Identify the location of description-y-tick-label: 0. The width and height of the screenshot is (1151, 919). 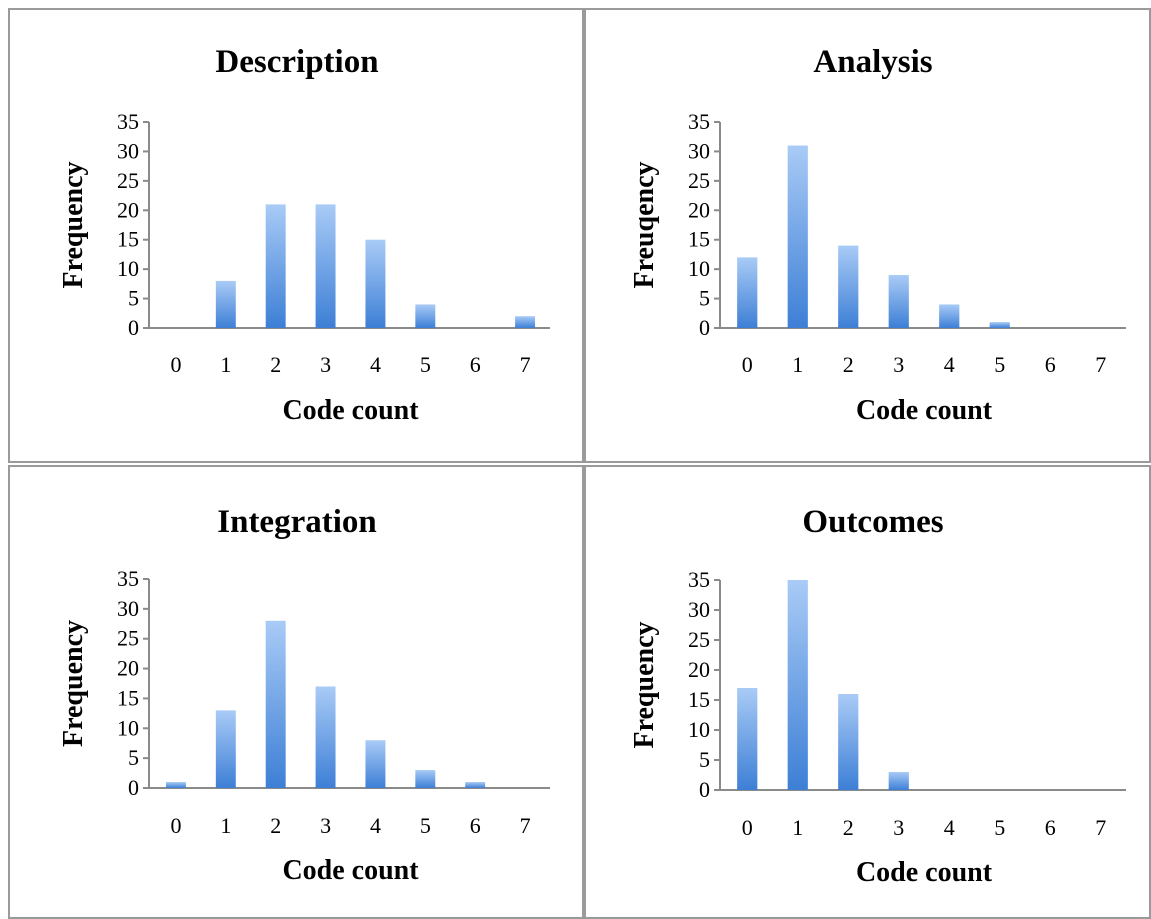
(133, 327).